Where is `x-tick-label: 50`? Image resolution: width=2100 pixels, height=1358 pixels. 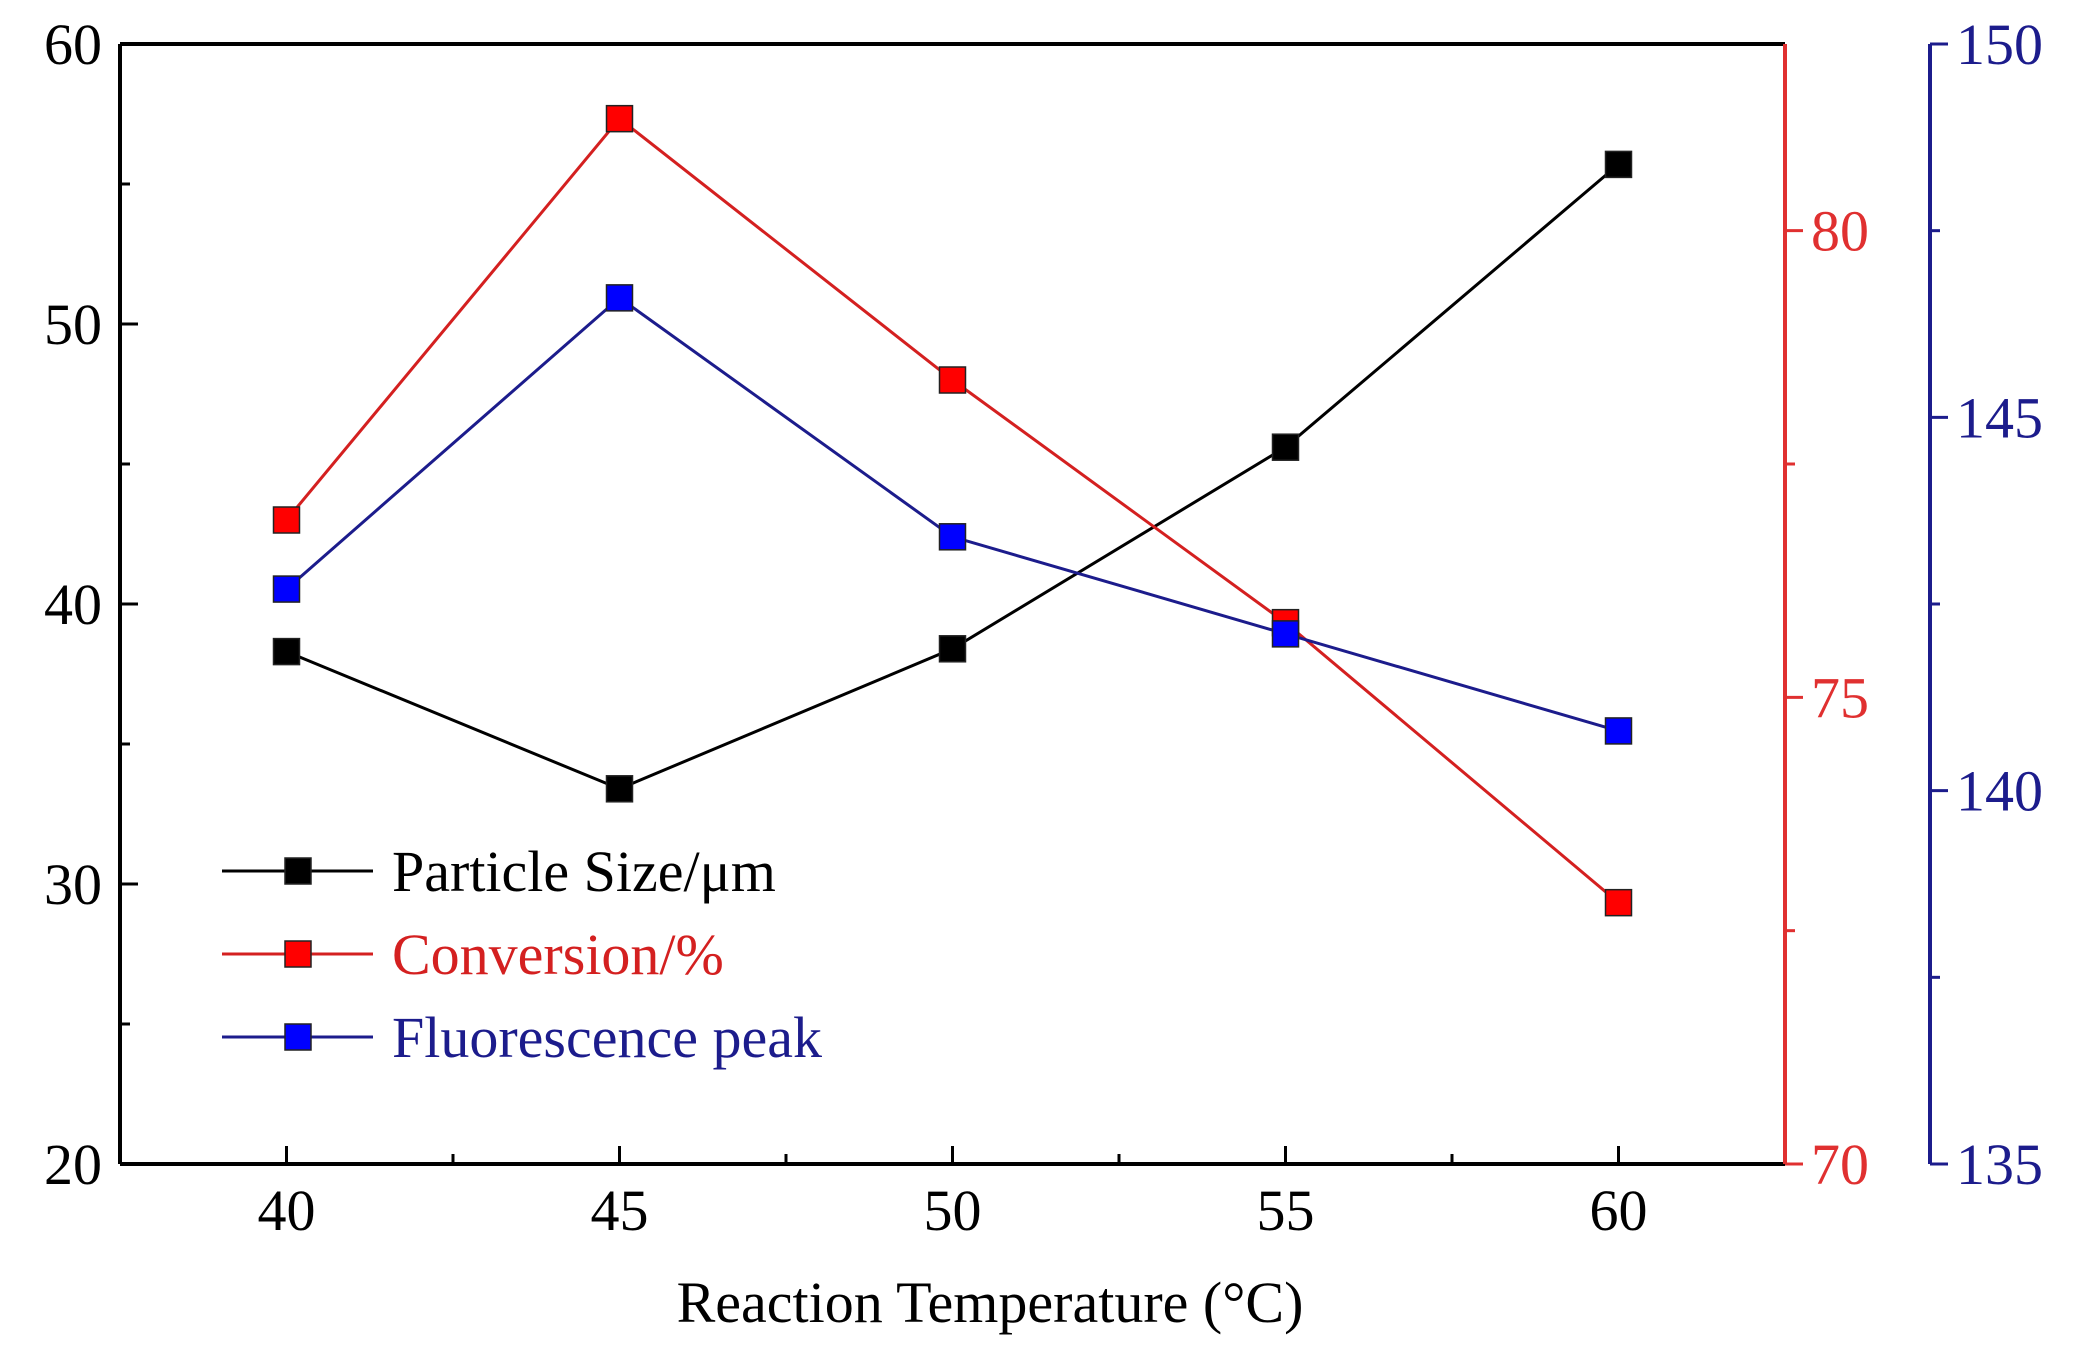 x-tick-label: 50 is located at coordinates (953, 1210).